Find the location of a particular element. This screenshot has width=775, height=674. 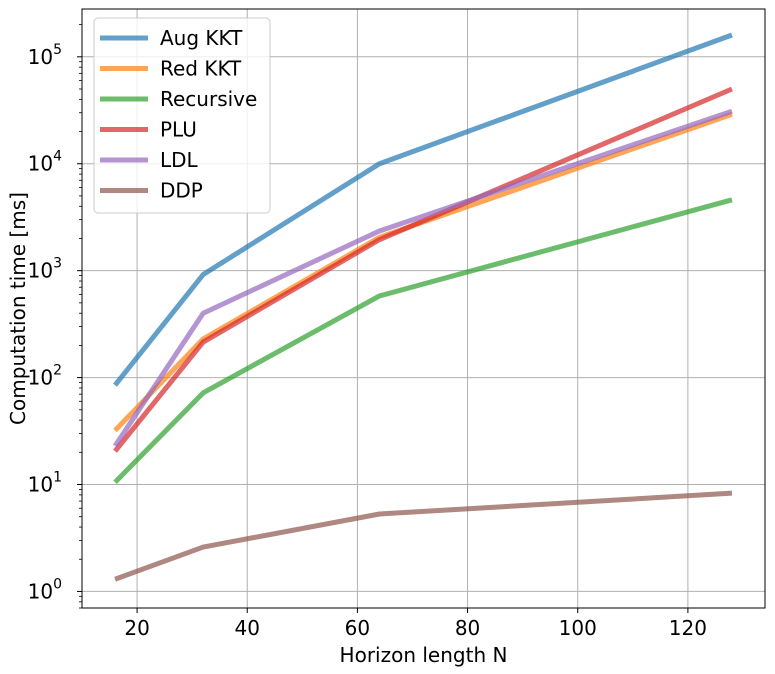

y-tick-exponent: 2 is located at coordinates (57, 371).